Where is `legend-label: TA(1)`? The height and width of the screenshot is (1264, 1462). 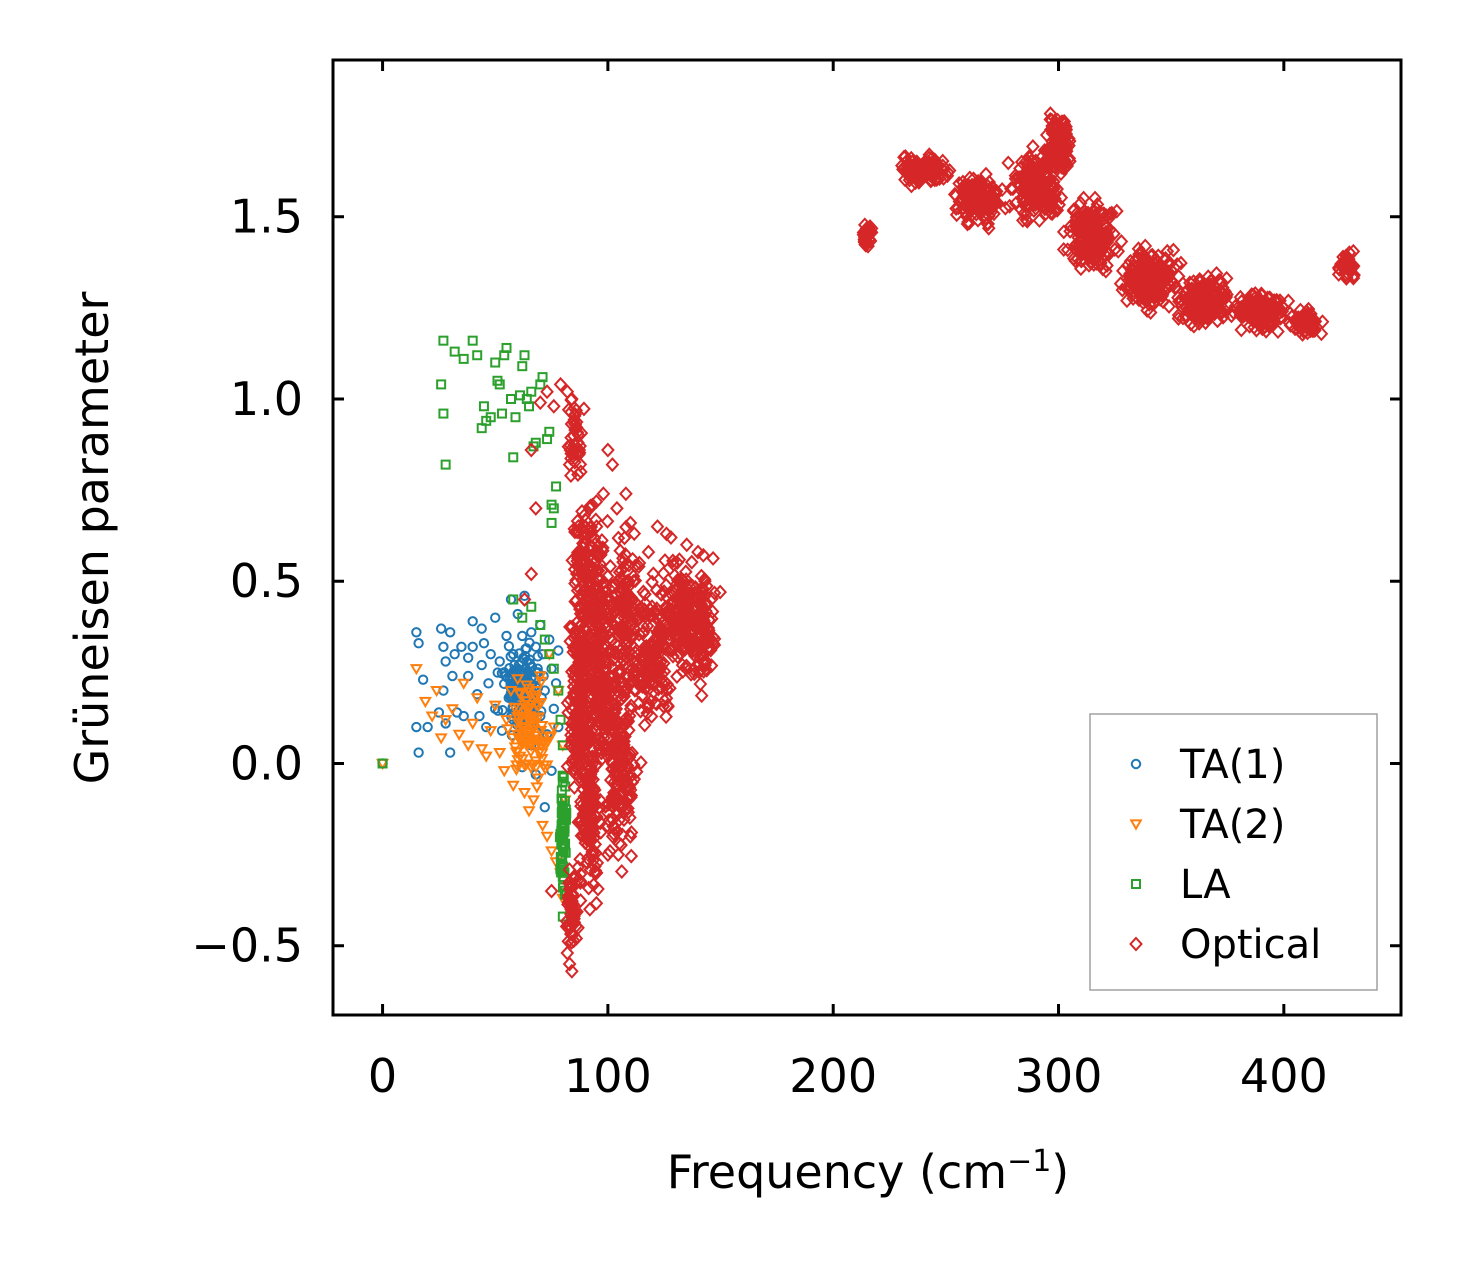
legend-label: TA(1) is located at coordinates (1232, 765).